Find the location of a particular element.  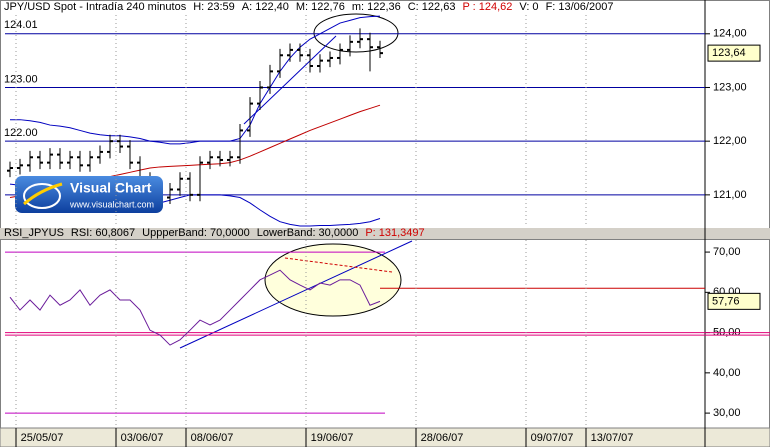

rsi-line is located at coordinates (195, 307).